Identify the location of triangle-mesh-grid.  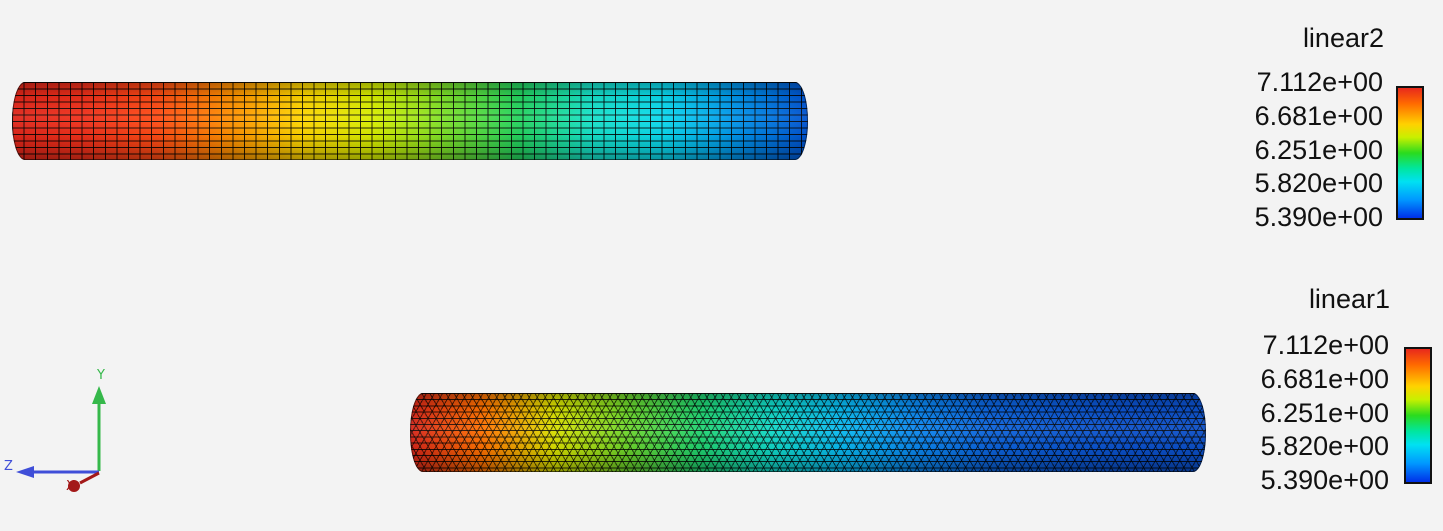
(808, 432).